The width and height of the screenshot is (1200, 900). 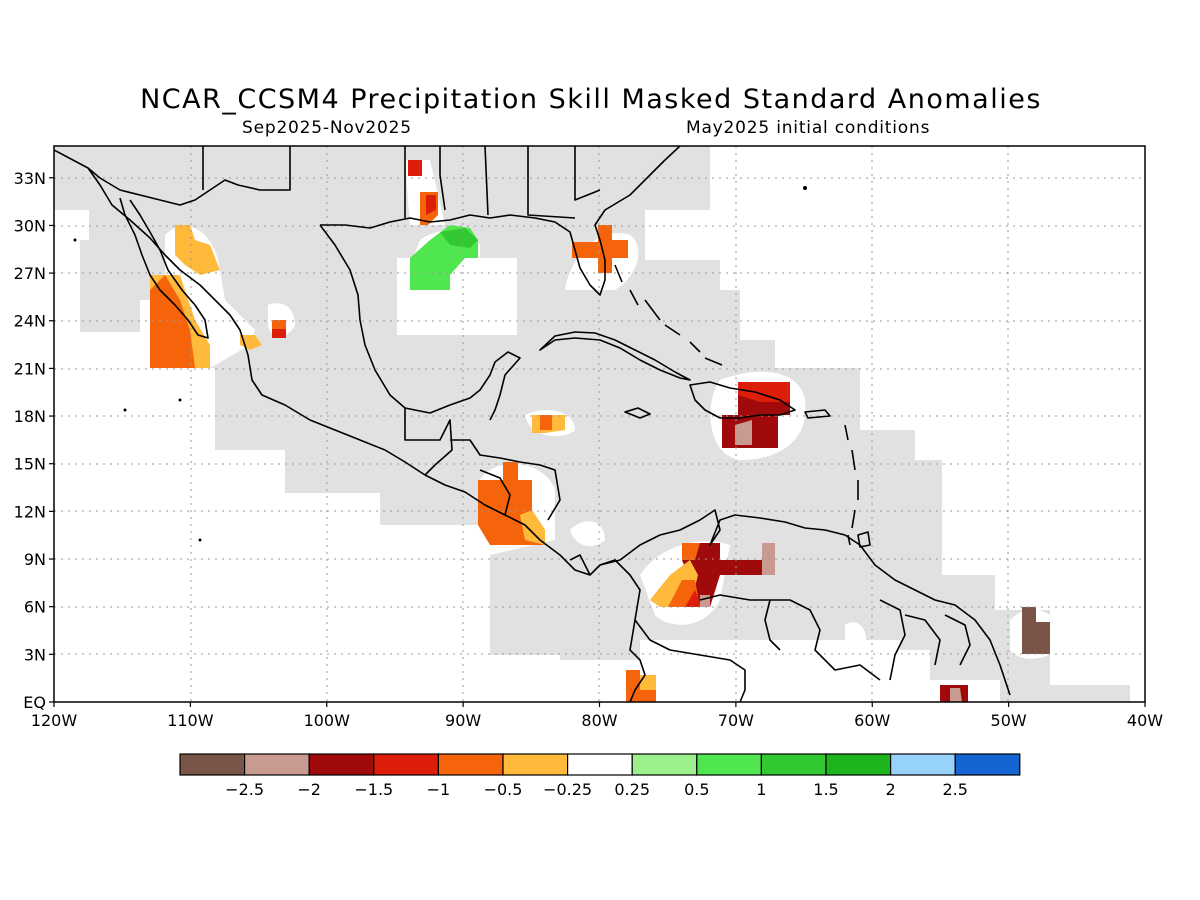 I want to click on lat-tick-label: 9N, so click(x=35, y=559).